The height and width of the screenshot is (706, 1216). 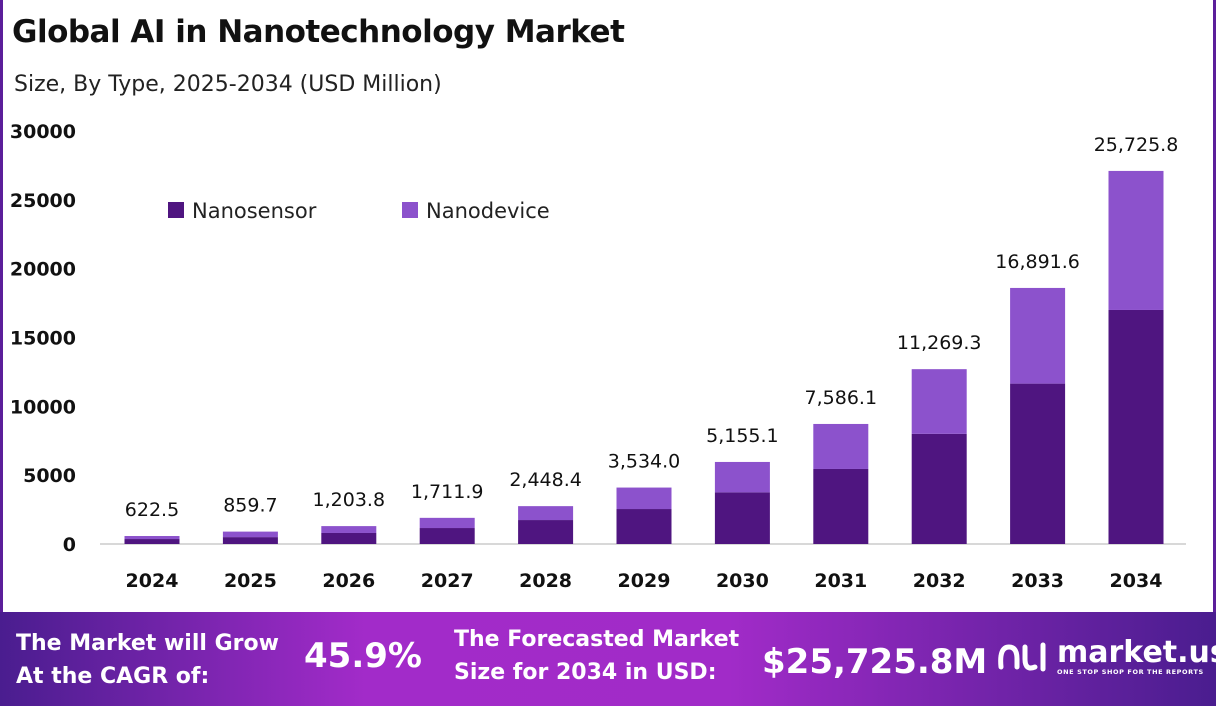 I want to click on y-tick-label: 10000, so click(x=43, y=407).